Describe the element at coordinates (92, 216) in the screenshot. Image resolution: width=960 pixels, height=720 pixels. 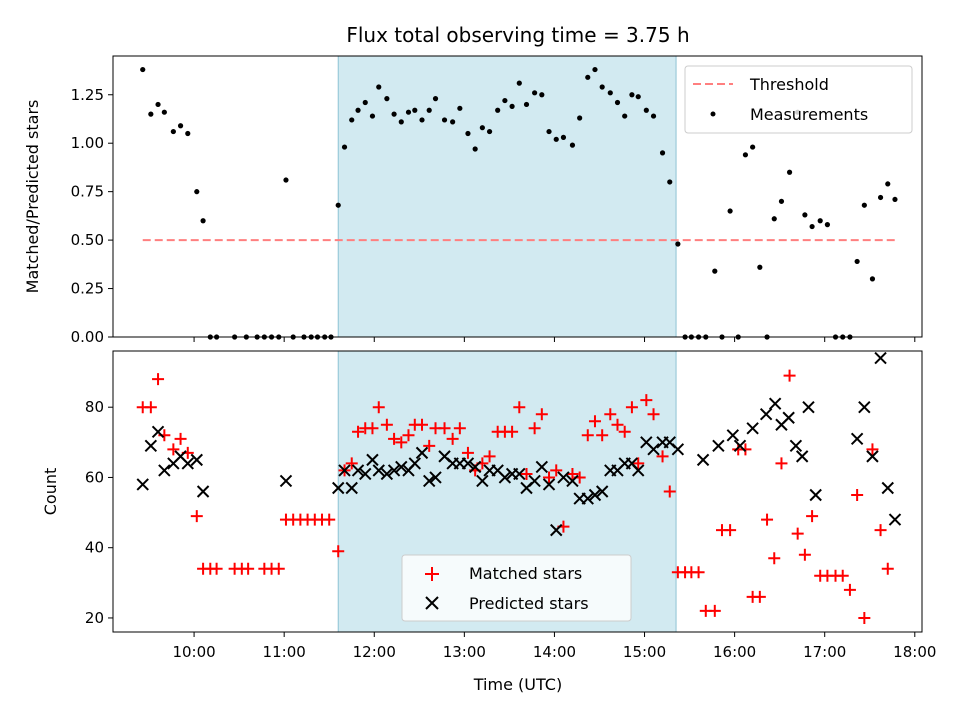
I see `top-y-axis: 0.00 0.25 0.50 0.75 1.00 1.25` at that location.